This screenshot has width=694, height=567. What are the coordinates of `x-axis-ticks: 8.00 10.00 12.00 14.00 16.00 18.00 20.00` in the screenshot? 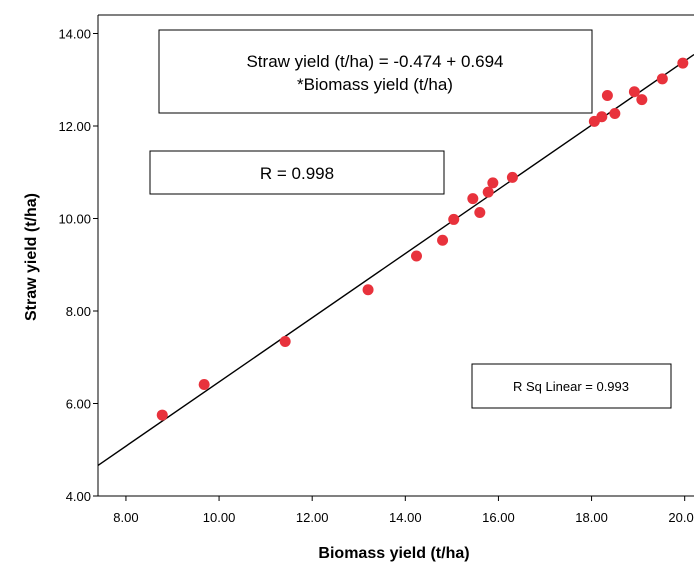 It's located at (403, 510).